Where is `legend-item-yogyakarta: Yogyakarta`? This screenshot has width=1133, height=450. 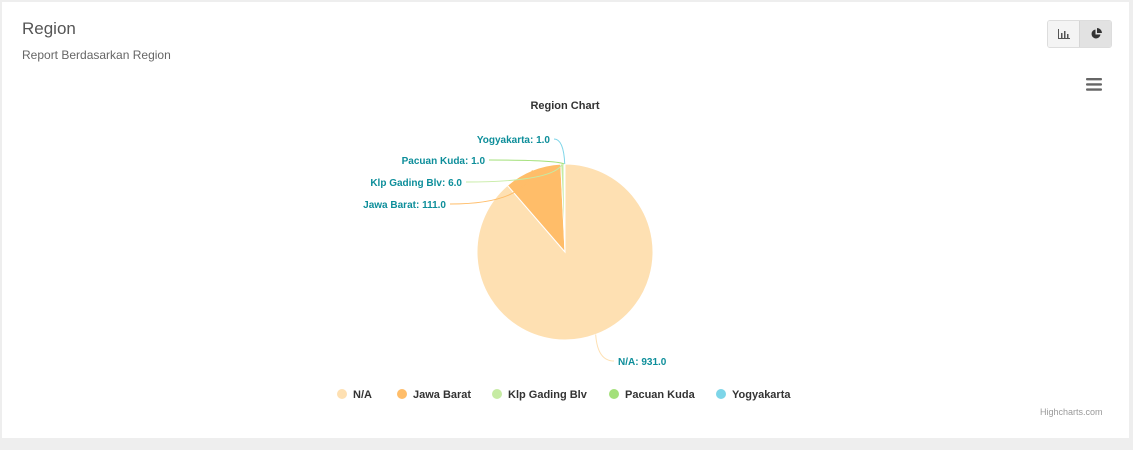
legend-item-yogyakarta: Yogyakarta is located at coordinates (753, 395).